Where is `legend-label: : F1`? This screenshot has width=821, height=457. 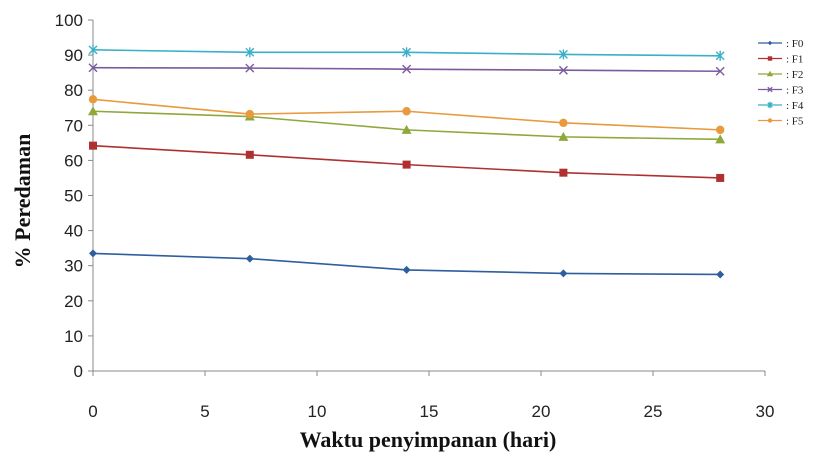
legend-label: : F1 is located at coordinates (794, 60).